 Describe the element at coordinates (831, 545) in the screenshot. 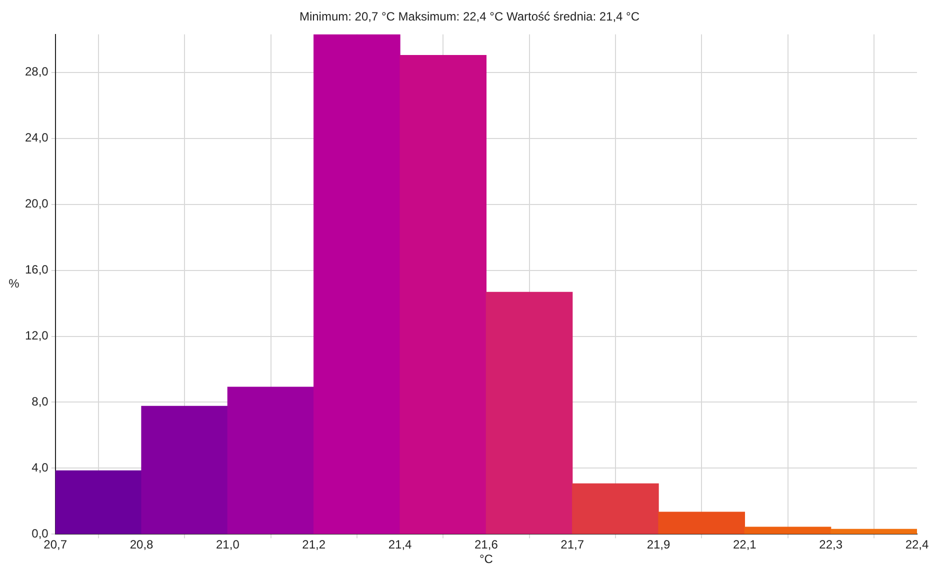

I see `x-tick-label: 22,3` at that location.